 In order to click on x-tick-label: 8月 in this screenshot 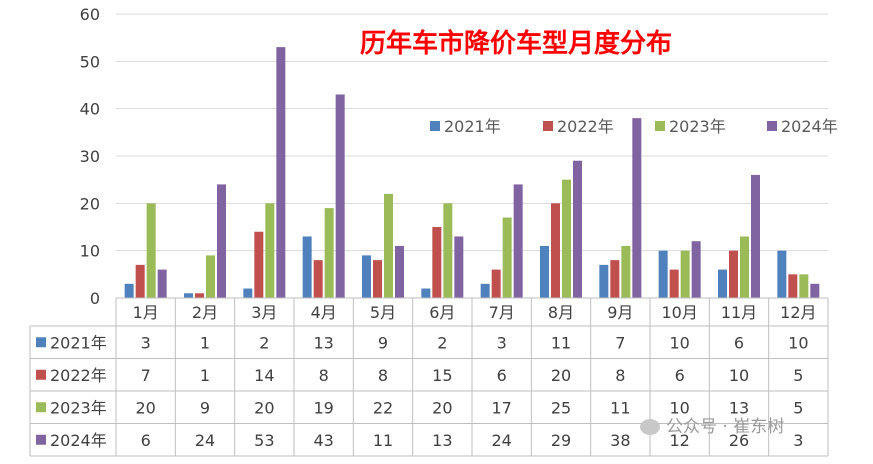, I will do `click(561, 312)`.